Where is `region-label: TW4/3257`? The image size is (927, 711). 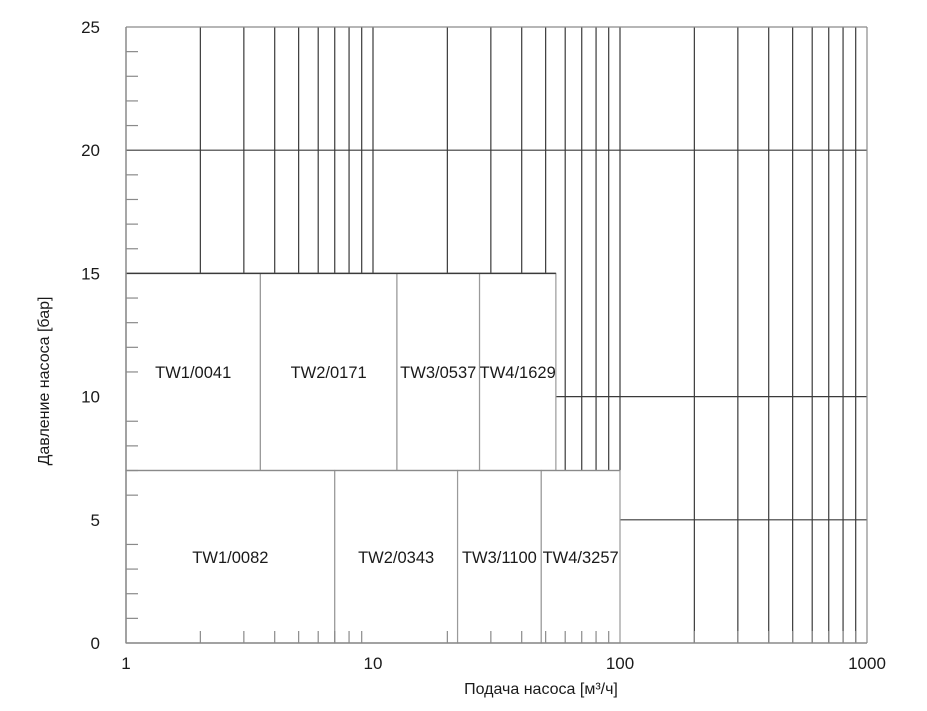 region-label: TW4/3257 is located at coordinates (581, 558).